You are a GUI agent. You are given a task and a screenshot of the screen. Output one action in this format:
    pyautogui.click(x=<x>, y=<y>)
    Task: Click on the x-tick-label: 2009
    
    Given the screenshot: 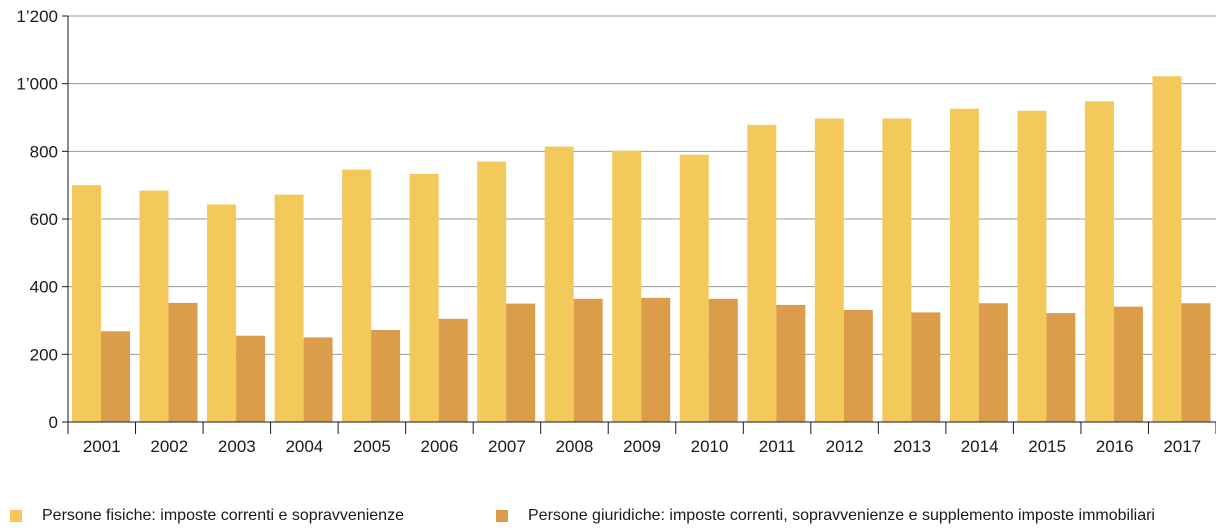 What is the action you would take?
    pyautogui.click(x=642, y=446)
    